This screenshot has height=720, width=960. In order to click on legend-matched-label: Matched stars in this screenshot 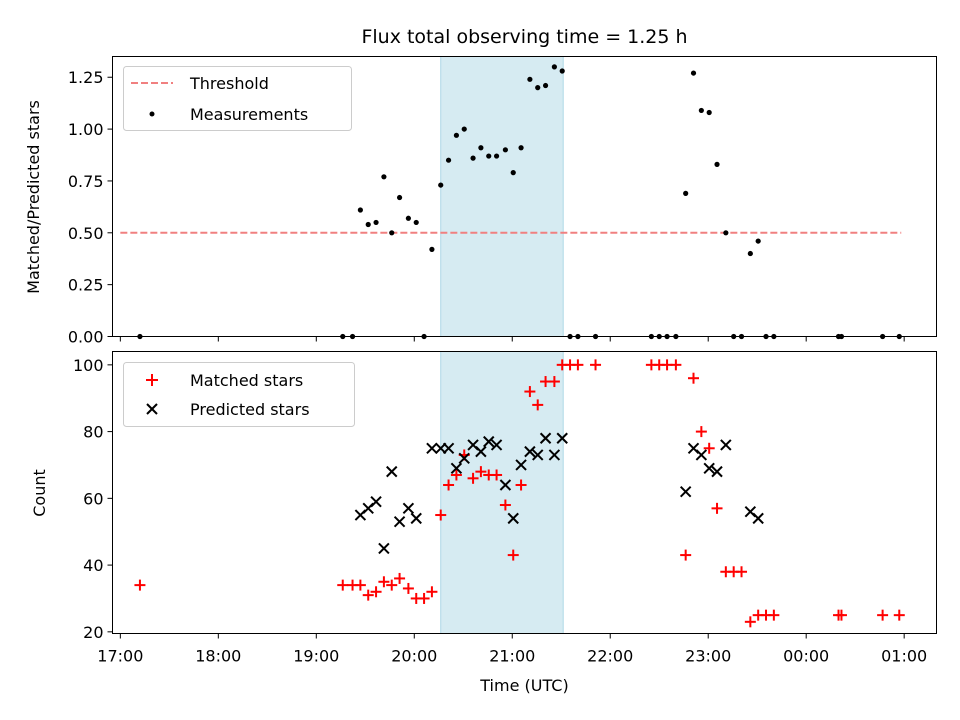, I will do `click(246, 380)`.